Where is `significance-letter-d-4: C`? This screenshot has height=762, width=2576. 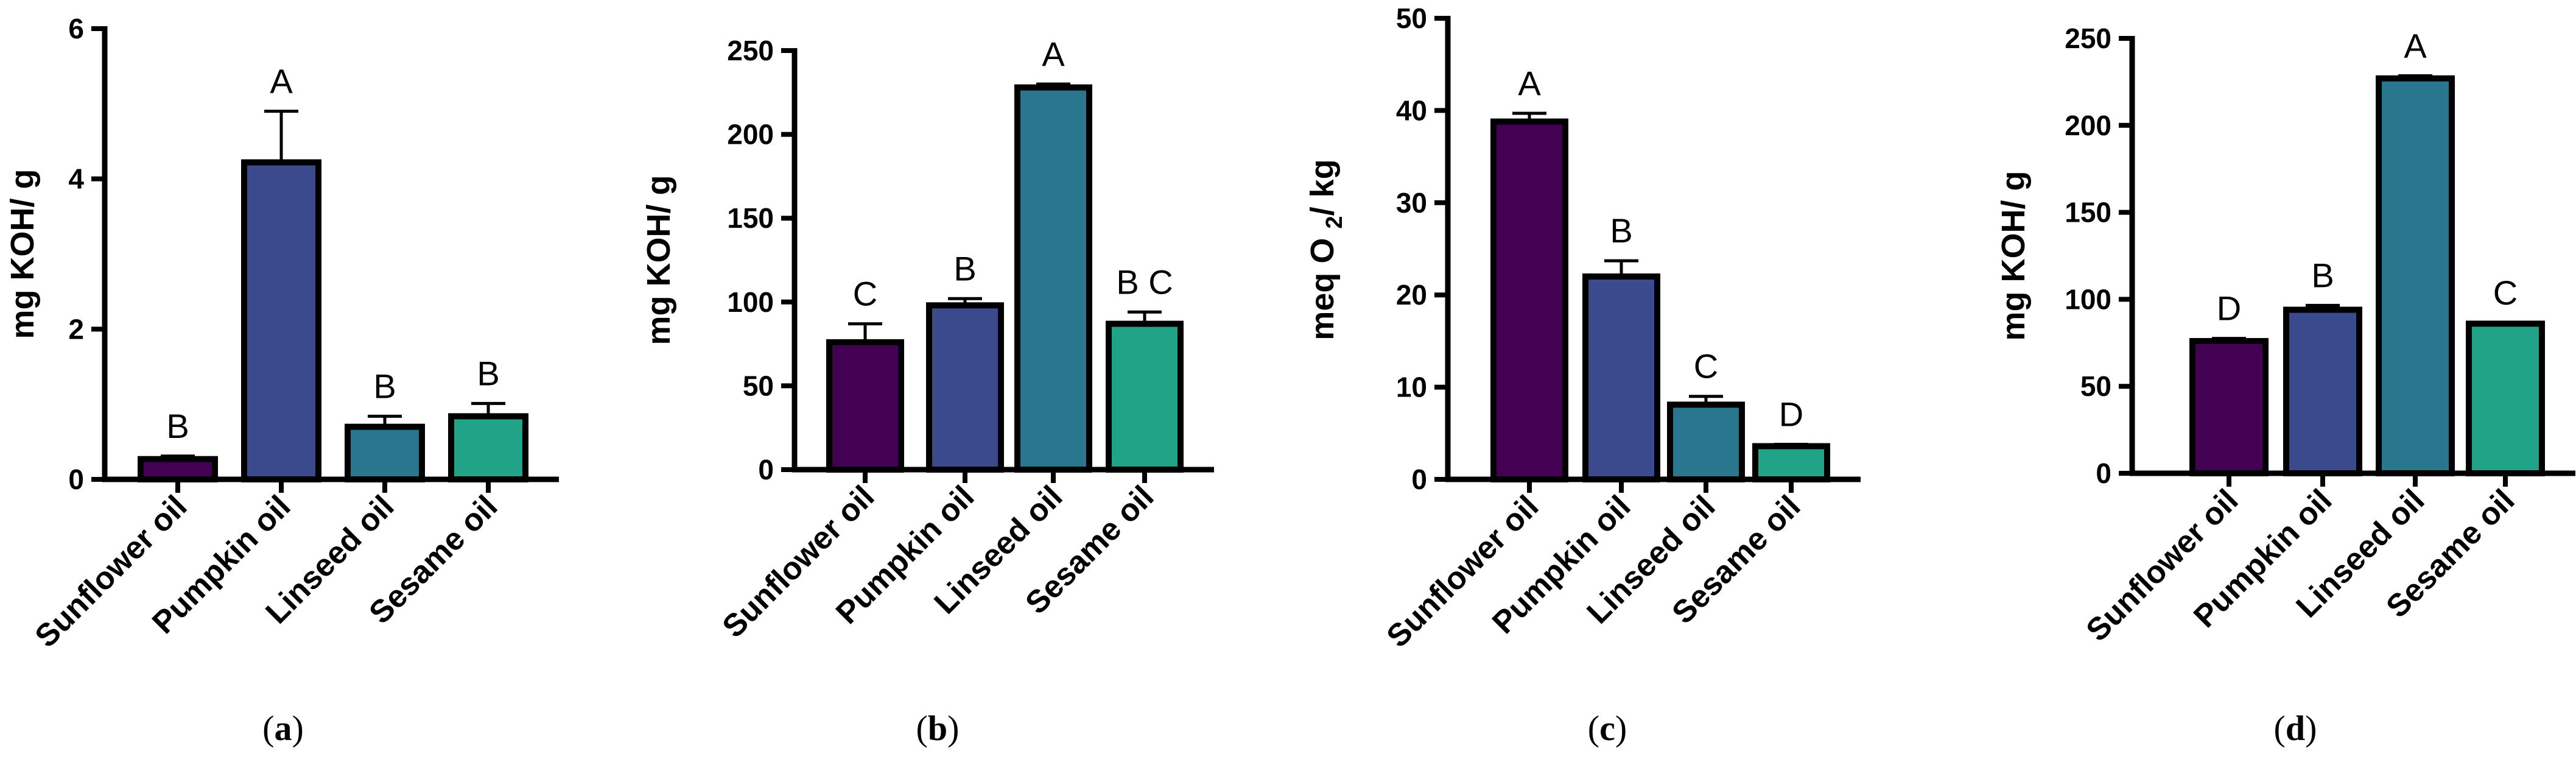 significance-letter-d-4: C is located at coordinates (2506, 292).